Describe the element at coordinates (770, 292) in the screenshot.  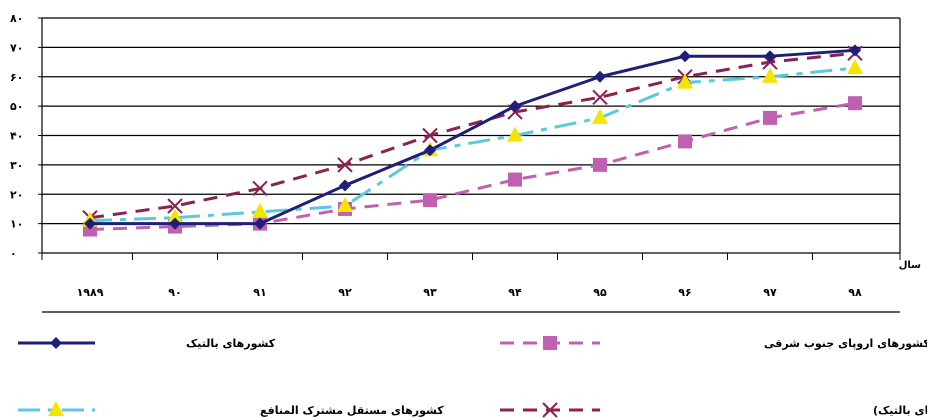
I see `x-tick-label: ۹۷` at that location.